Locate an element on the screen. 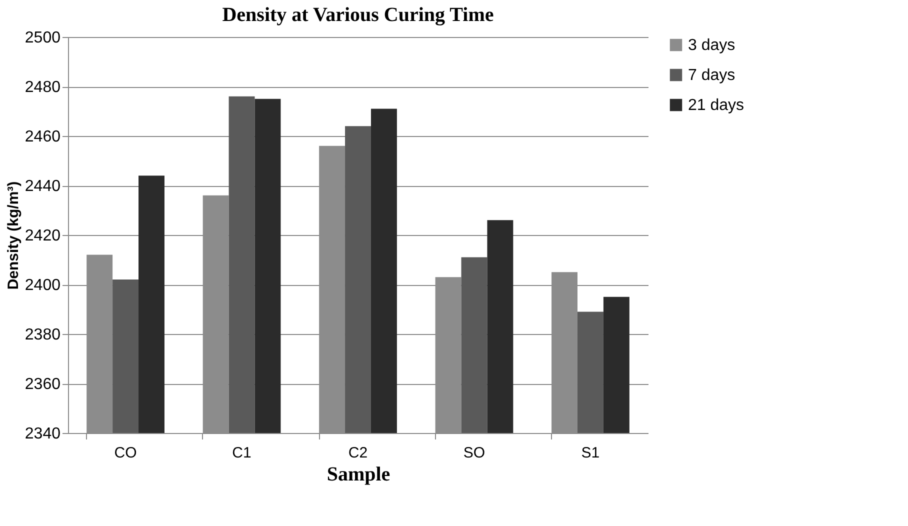 This screenshot has height=526, width=908. chart-title: Density at Various Curing Time is located at coordinates (358, 15).